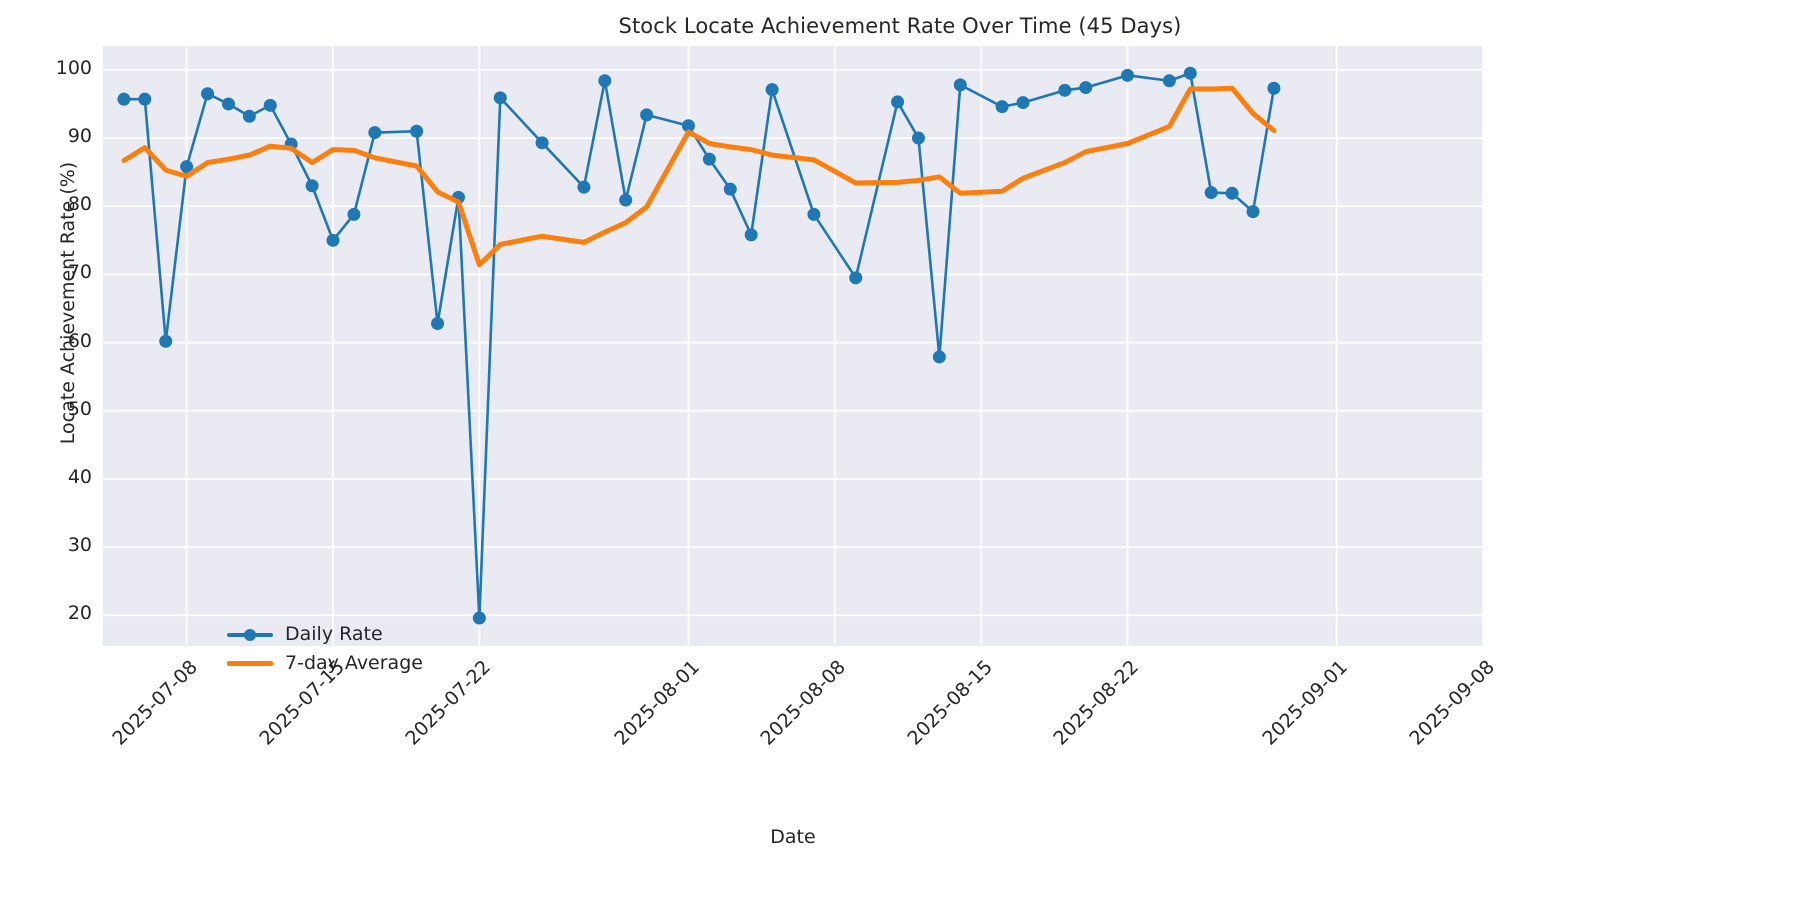 The image size is (1800, 900). Describe the element at coordinates (79, 136) in the screenshot. I see `y-axis-tick-label: 90` at that location.